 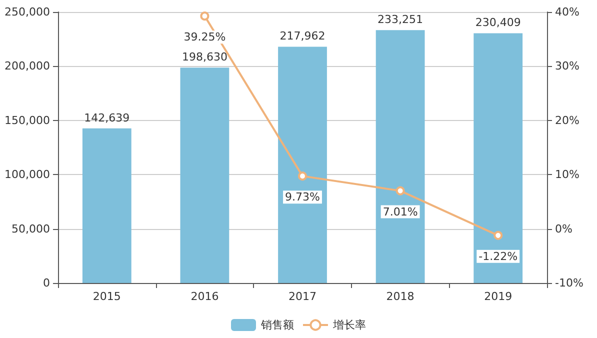 What do you see at coordinates (27, 12) in the screenshot?
I see `y-tick-label: 250,000` at bounding box center [27, 12].